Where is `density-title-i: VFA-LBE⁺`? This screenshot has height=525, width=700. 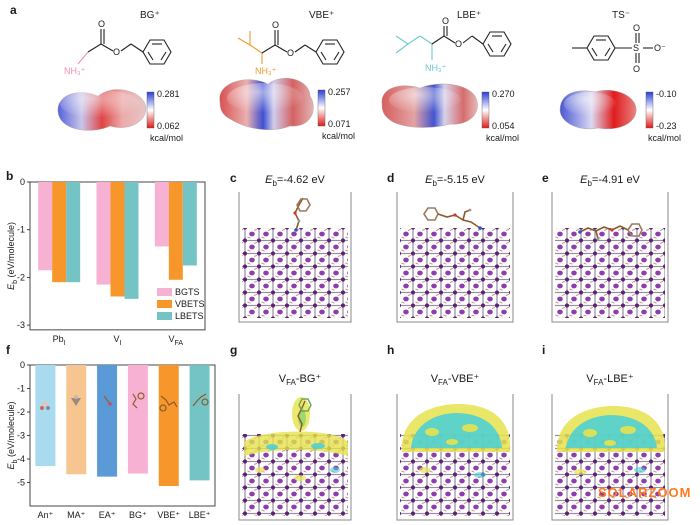
density-title-i: VFA-LBE⁺ is located at coordinates (610, 380).